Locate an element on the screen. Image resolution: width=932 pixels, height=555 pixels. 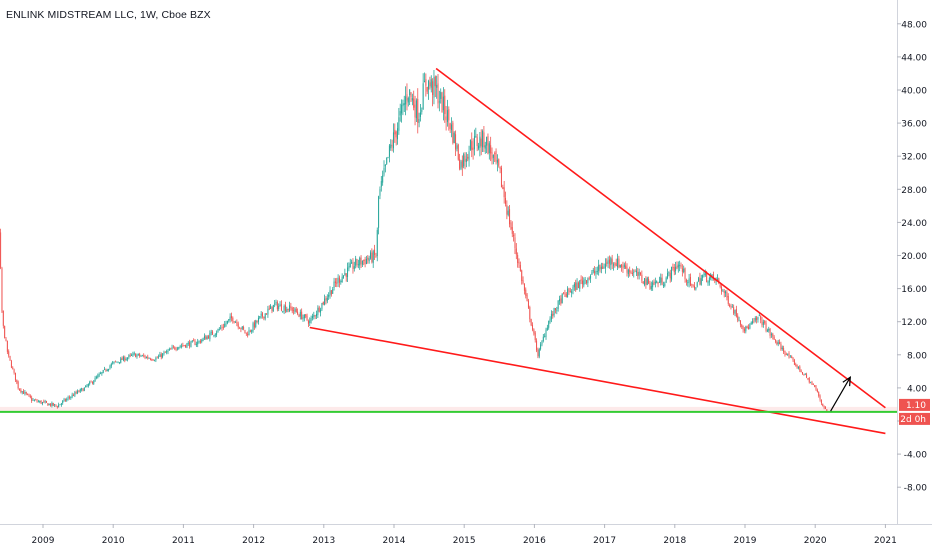
y-tick-label: 36.00 is located at coordinates (914, 125).